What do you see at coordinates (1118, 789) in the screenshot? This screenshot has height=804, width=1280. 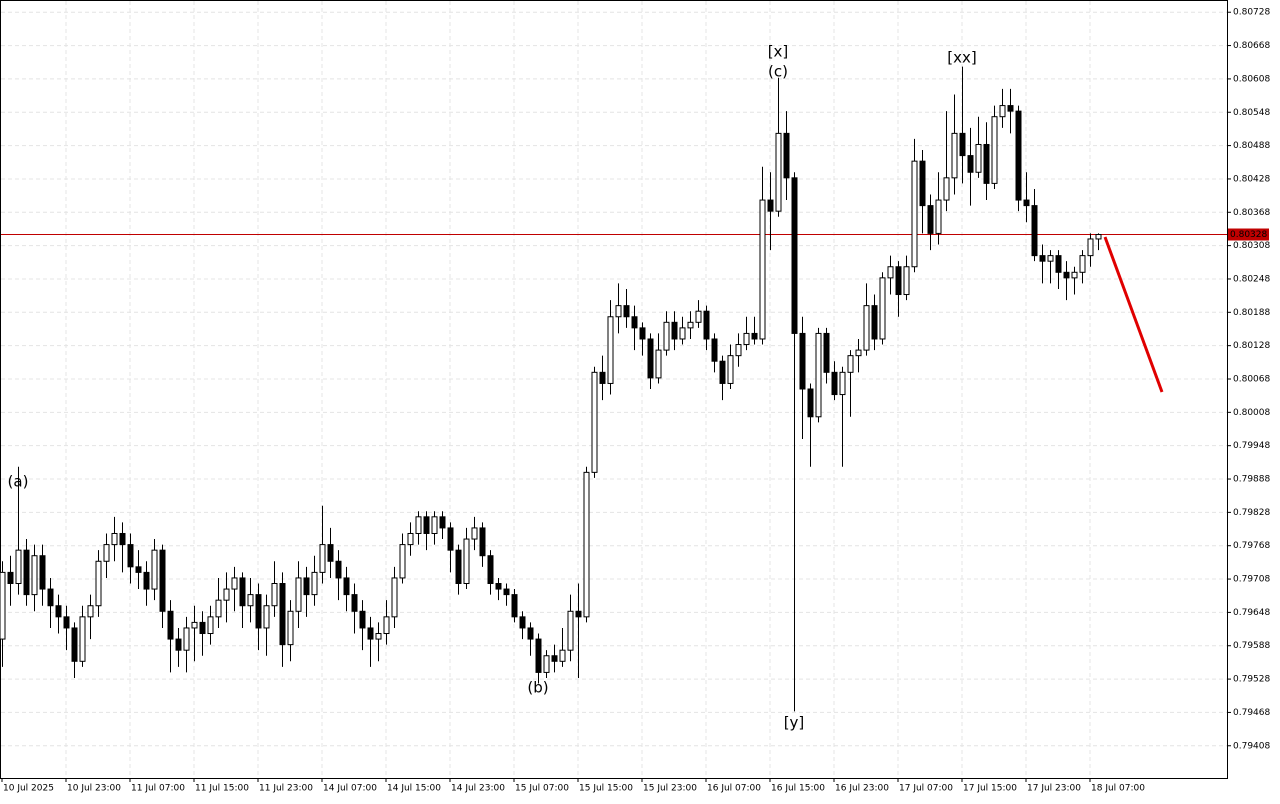 I see `x-tick-label: 18 Jul 07:00` at bounding box center [1118, 789].